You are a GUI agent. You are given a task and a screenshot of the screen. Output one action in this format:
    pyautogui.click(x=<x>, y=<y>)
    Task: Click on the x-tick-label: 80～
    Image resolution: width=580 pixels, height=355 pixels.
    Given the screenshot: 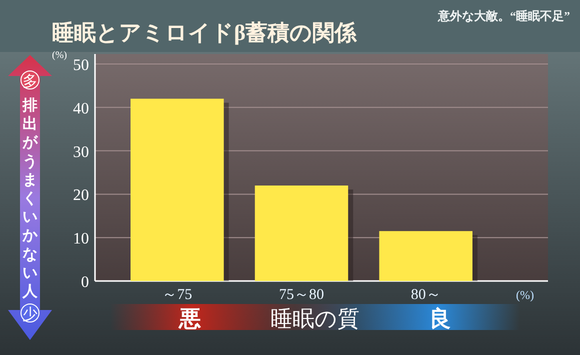 What is the action you would take?
    pyautogui.click(x=425, y=295)
    